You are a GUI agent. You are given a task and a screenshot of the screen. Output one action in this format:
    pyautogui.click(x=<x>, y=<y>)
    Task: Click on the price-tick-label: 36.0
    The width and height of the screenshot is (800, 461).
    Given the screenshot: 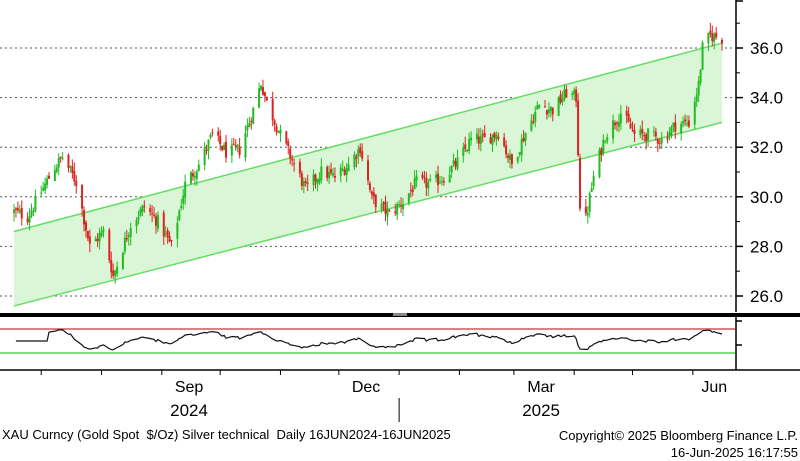 What is the action you would take?
    pyautogui.click(x=766, y=48)
    